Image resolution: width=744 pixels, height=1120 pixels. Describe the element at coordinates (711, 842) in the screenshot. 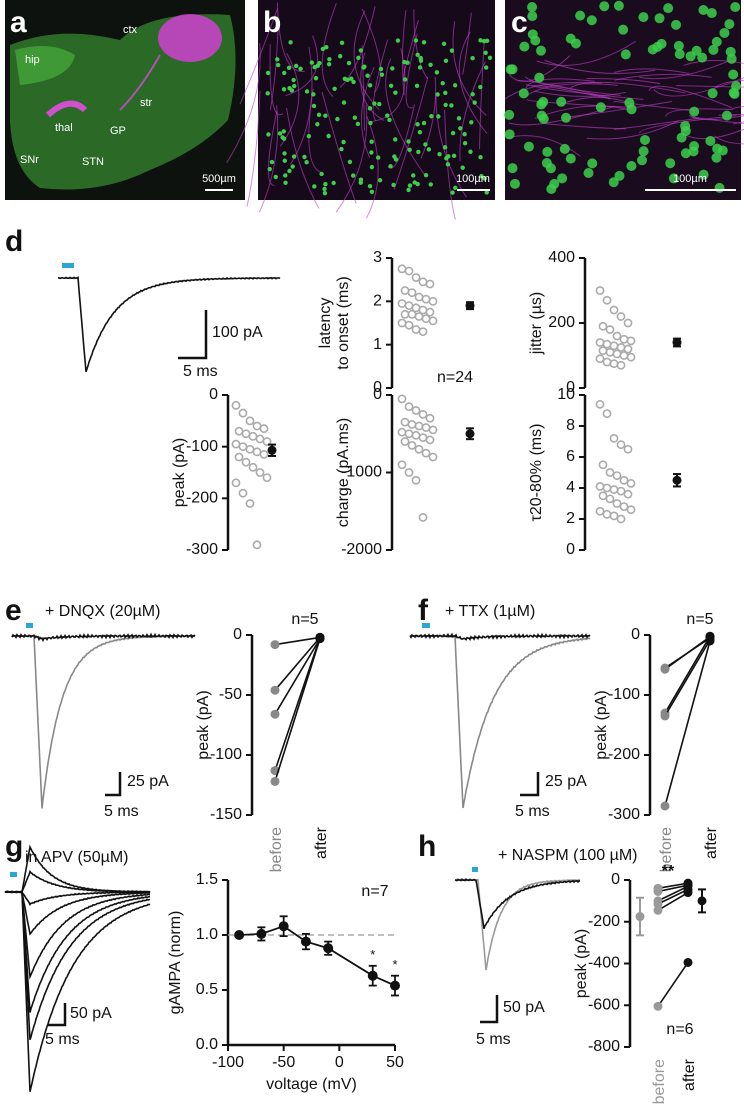

I see `category-label: after` at that location.